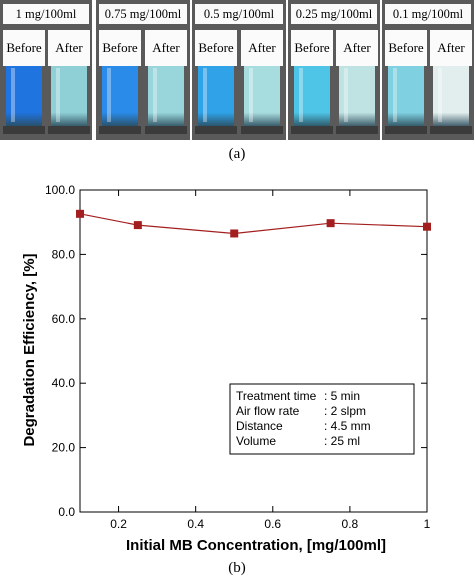  What do you see at coordinates (64, 448) in the screenshot?
I see `y-tick-label: 20.0` at bounding box center [64, 448].